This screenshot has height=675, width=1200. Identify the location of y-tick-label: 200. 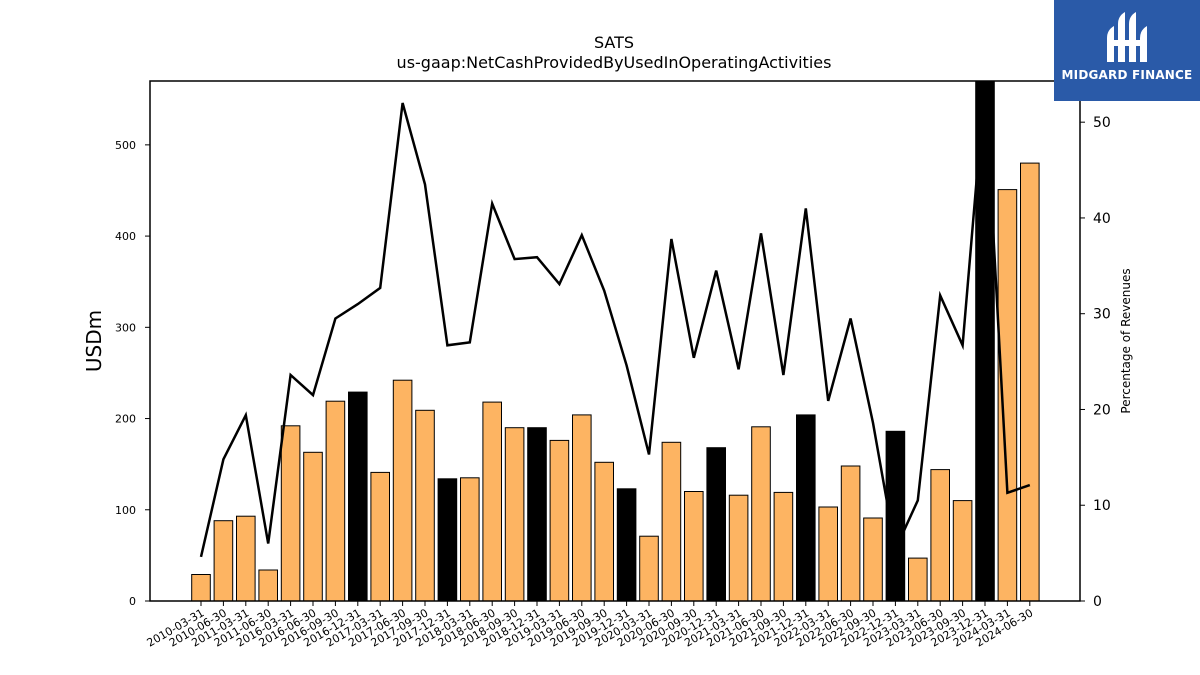
(125, 419).